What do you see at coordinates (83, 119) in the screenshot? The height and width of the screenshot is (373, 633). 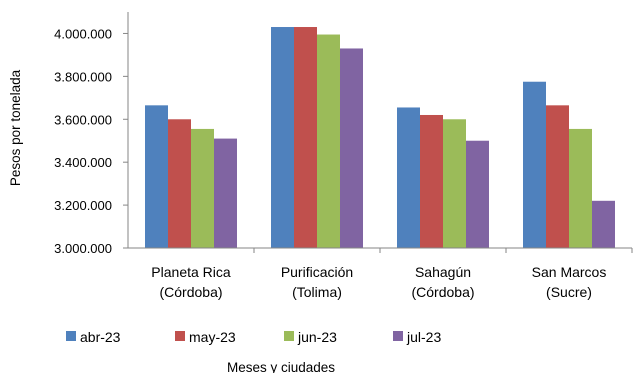 I see `y-tick-label: 3.600.000` at bounding box center [83, 119].